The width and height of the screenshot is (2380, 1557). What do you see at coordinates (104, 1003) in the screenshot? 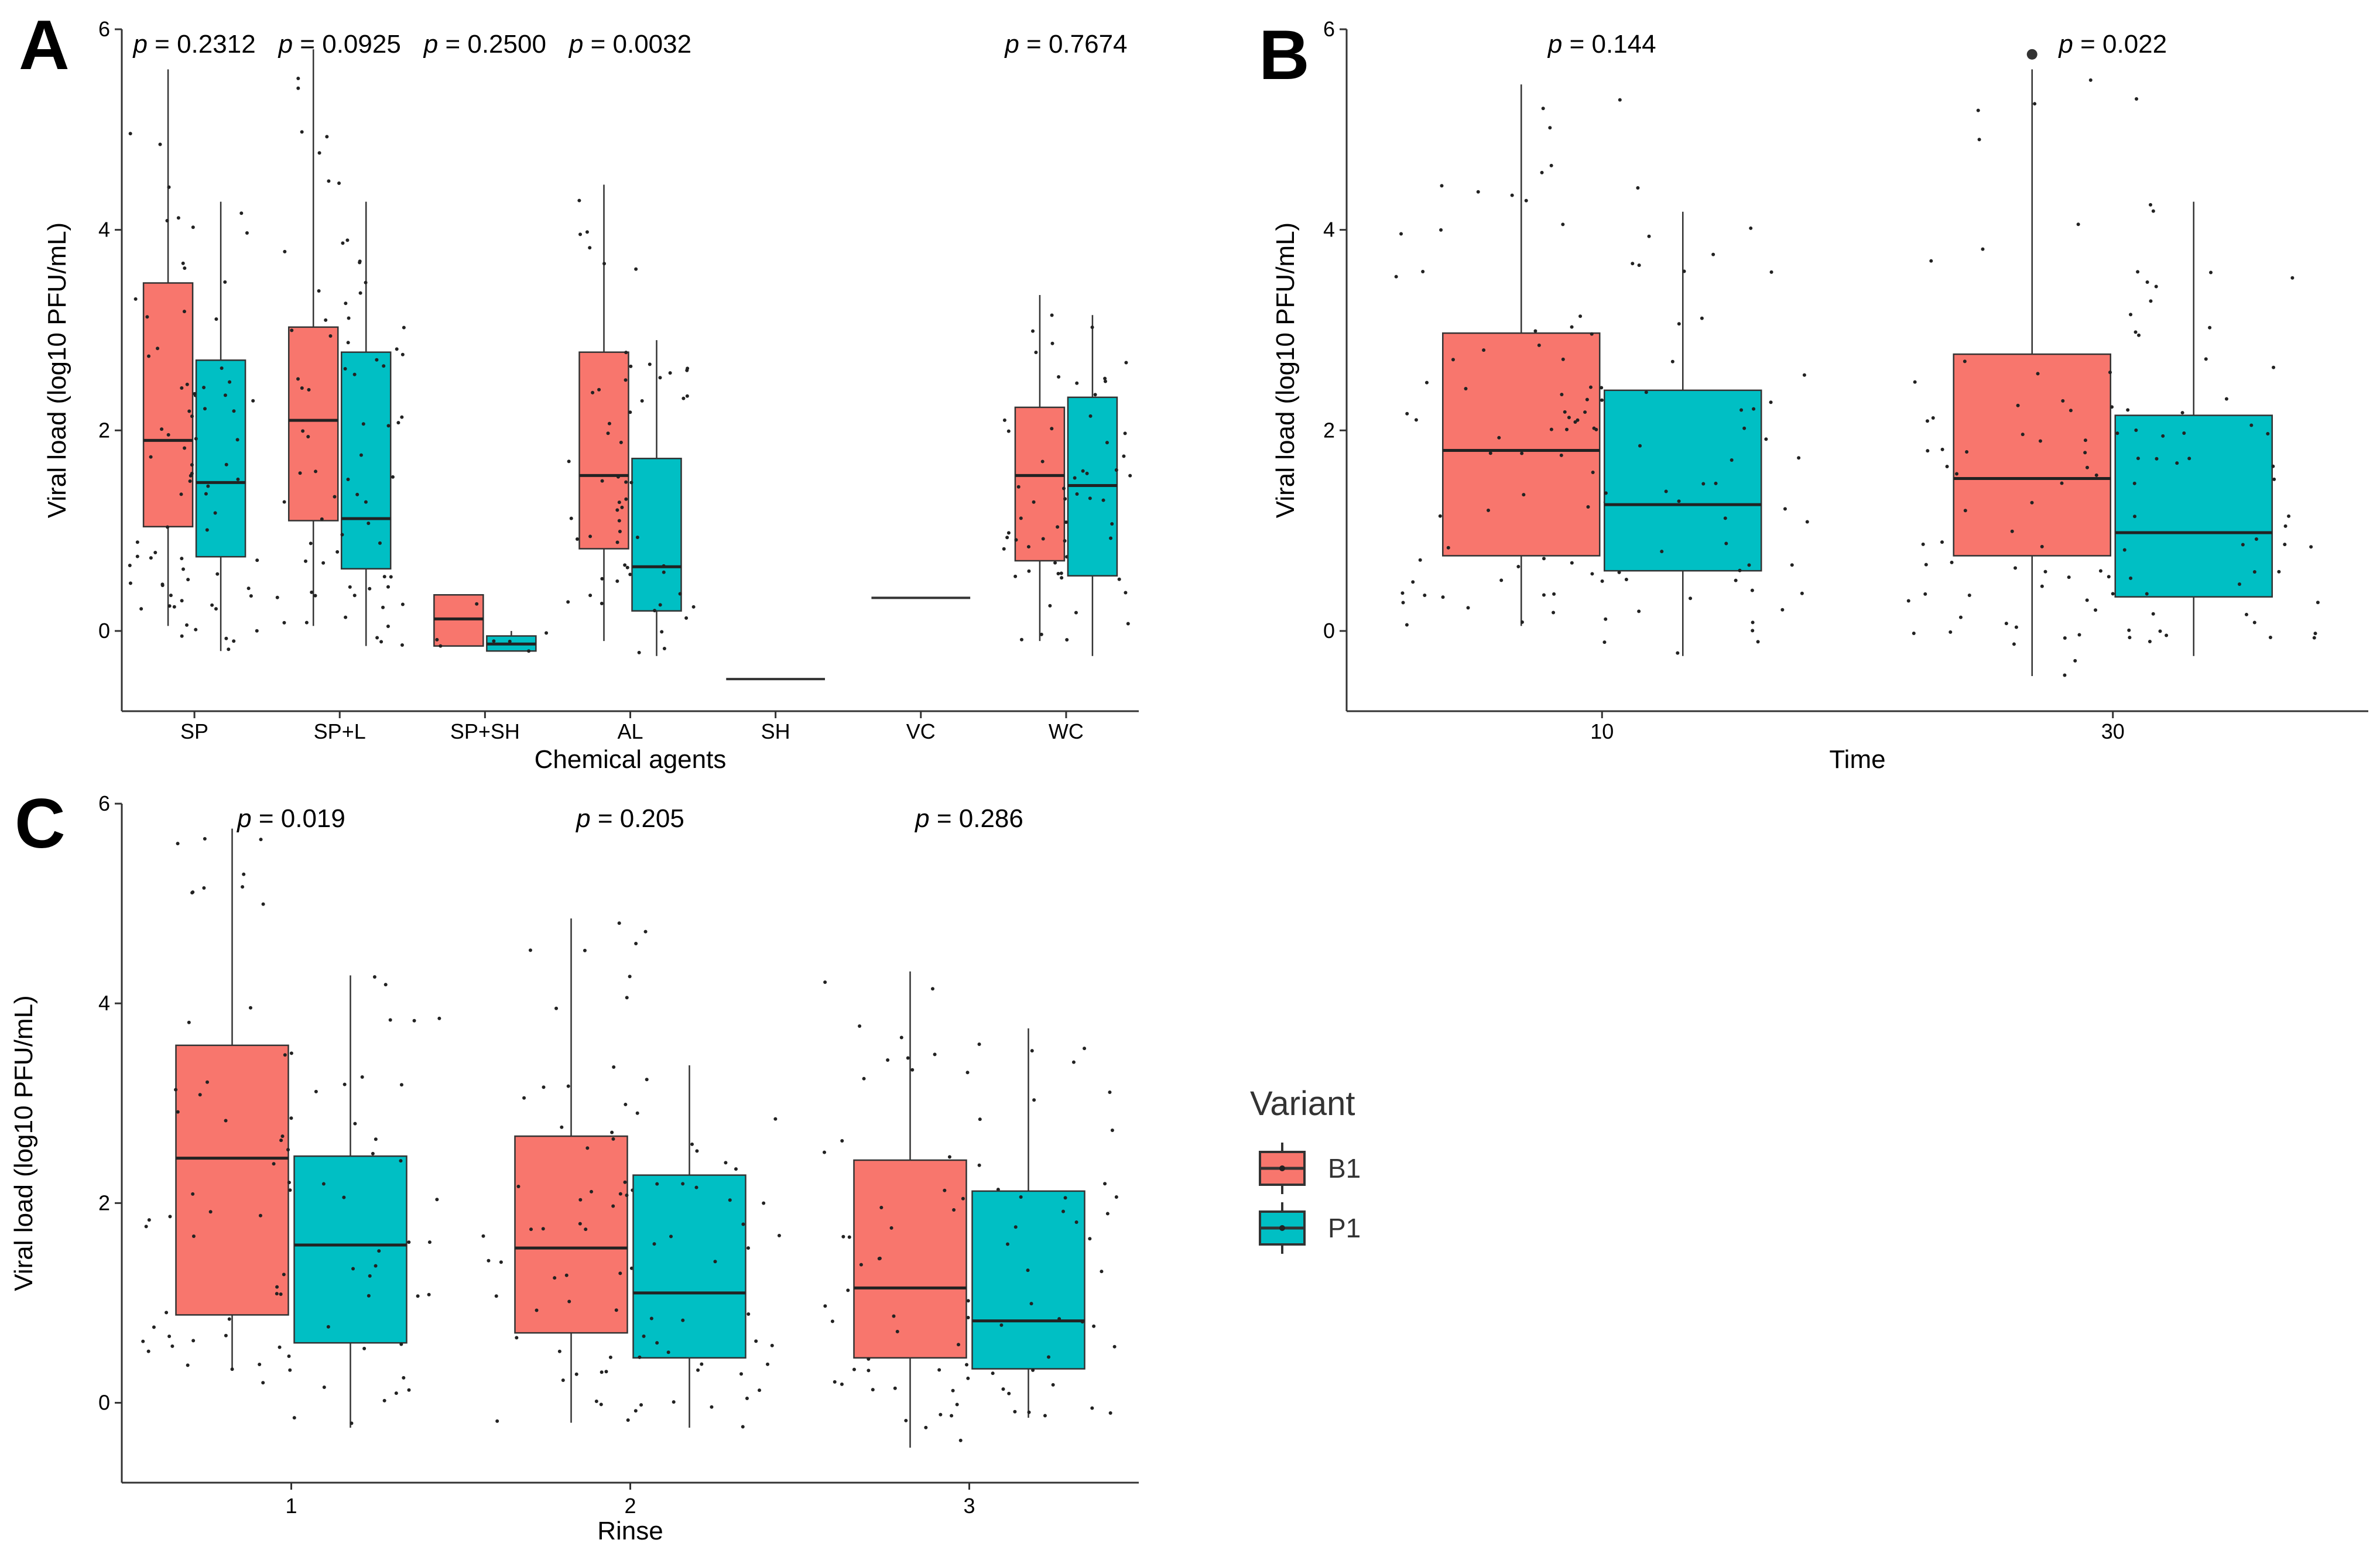
I see `y-tick-label: 4` at bounding box center [104, 1003].